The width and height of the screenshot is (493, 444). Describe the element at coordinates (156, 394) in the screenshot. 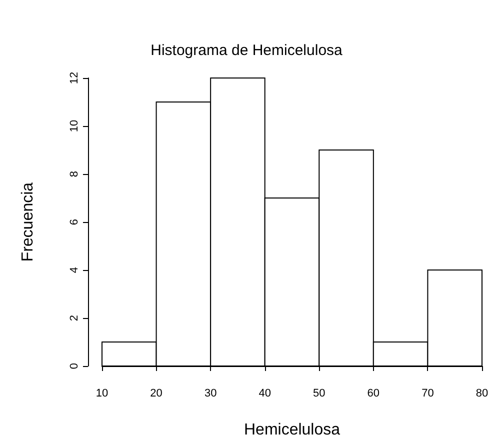

I see `x-tick-label: 20` at that location.